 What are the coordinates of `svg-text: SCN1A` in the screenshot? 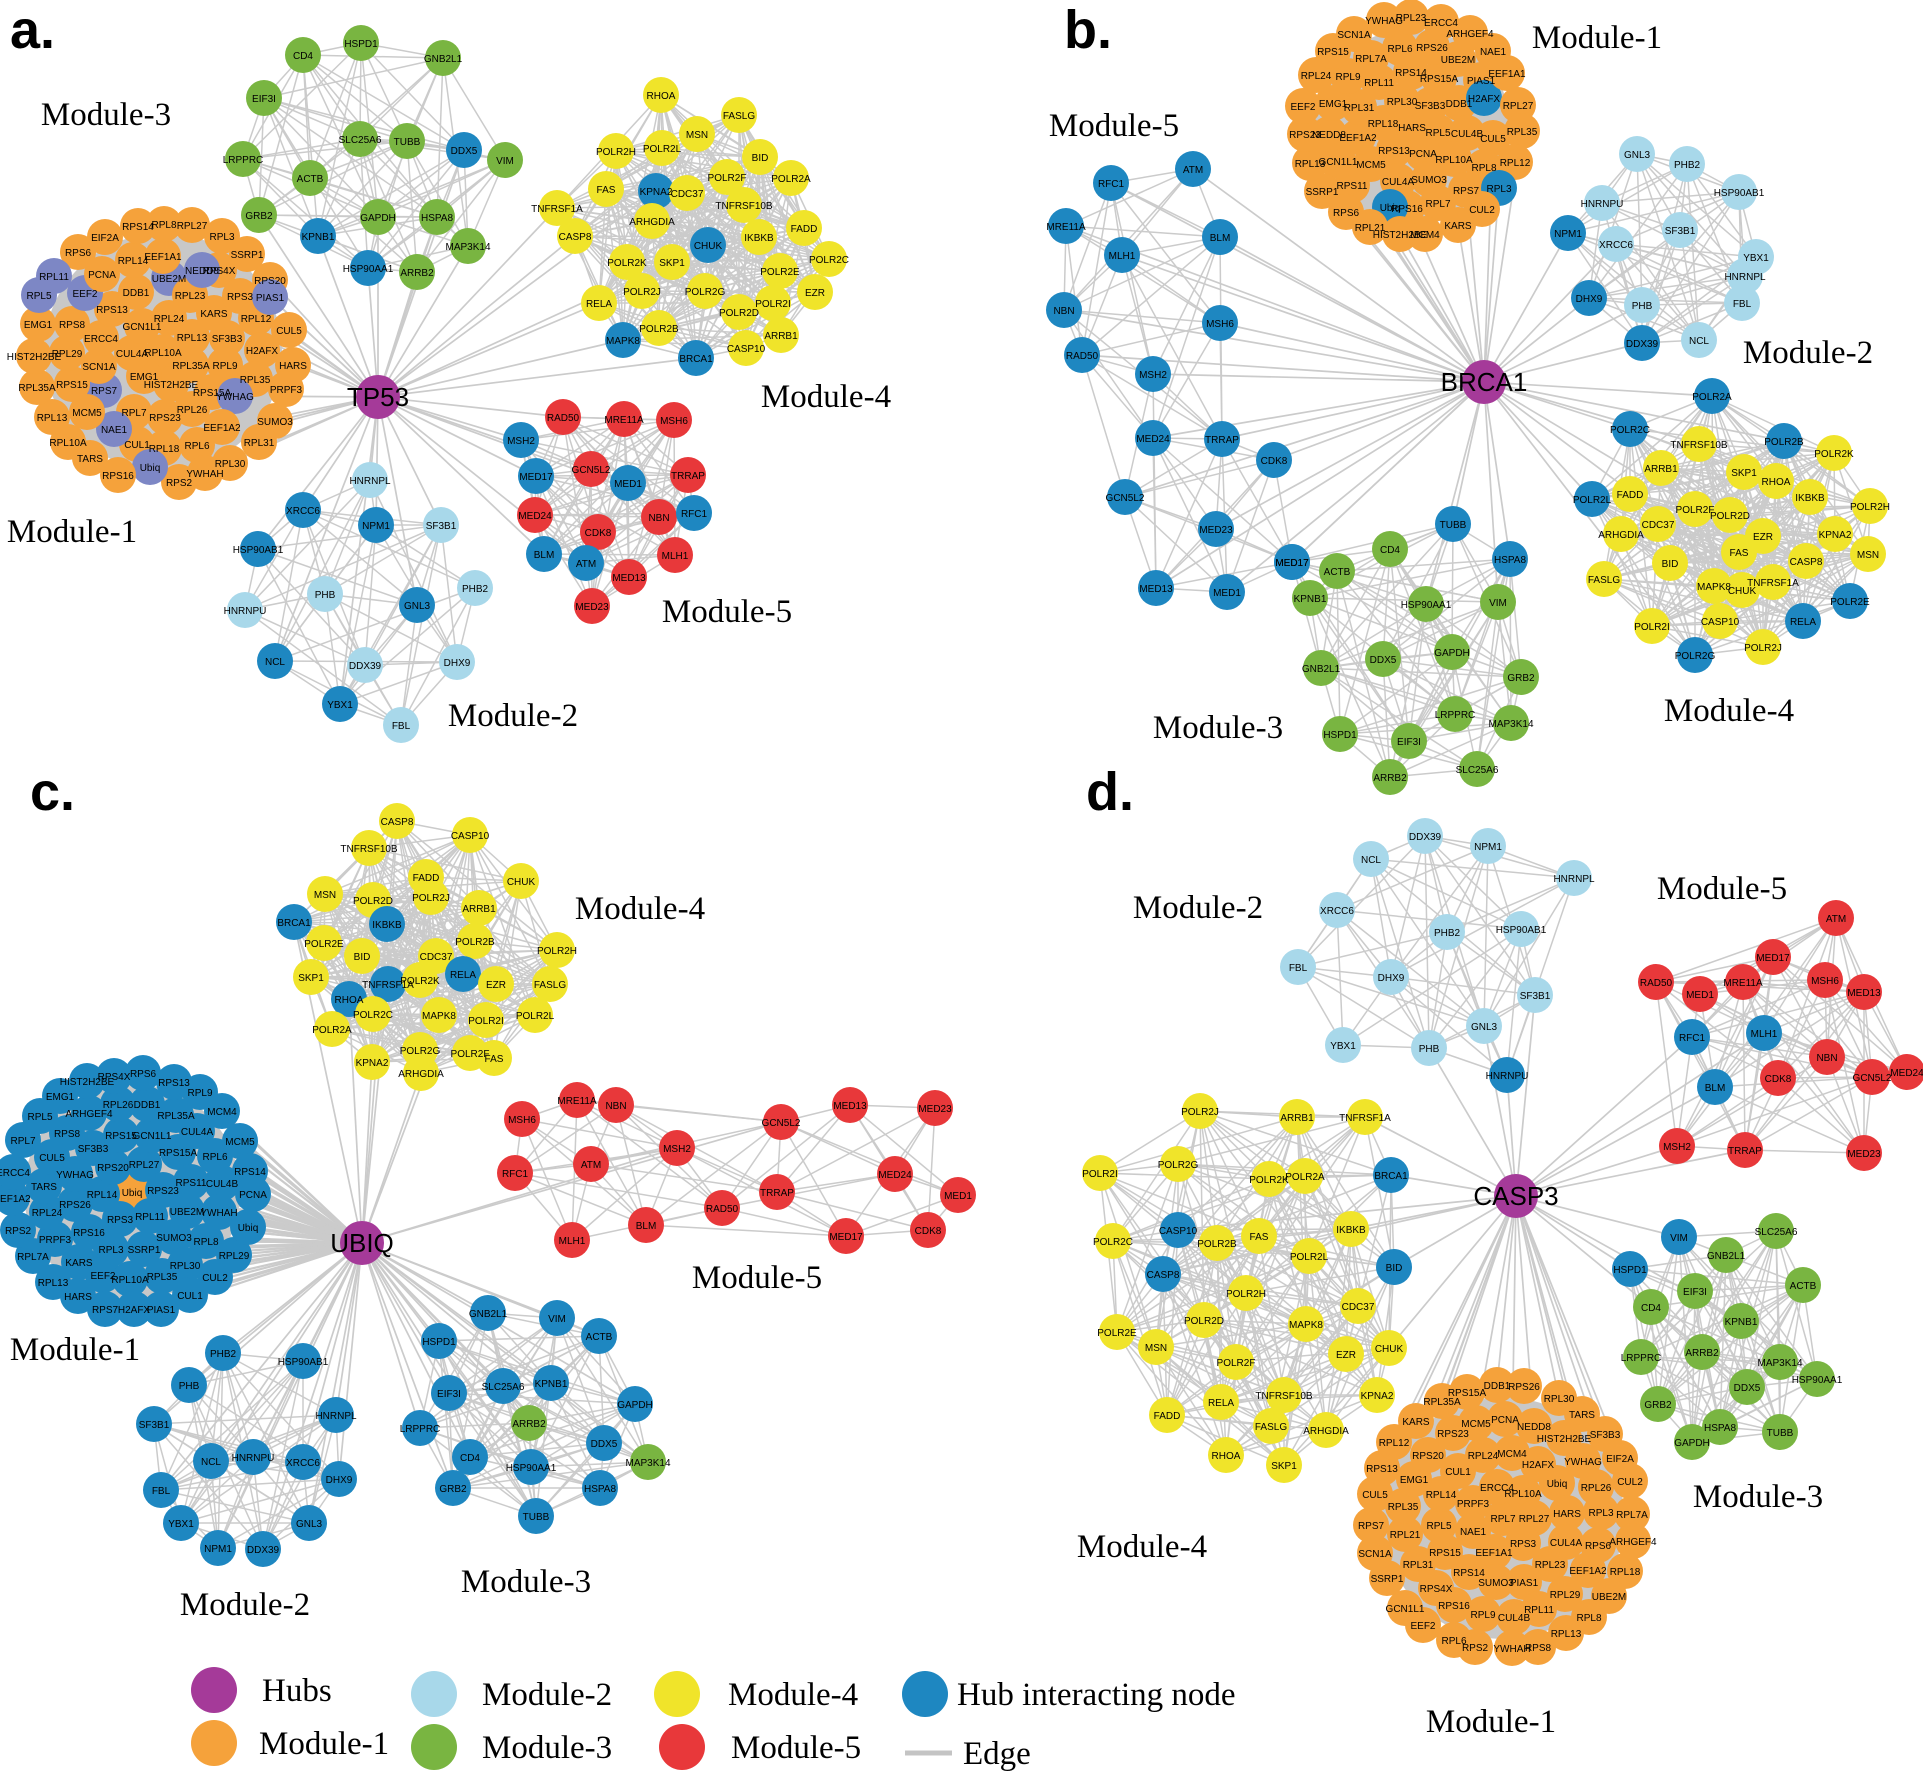 It's located at (1354, 35).